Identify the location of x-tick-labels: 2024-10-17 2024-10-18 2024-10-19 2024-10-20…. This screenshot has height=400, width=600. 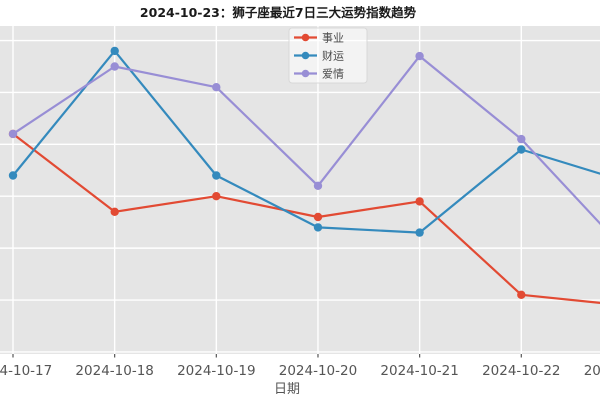
(300, 371).